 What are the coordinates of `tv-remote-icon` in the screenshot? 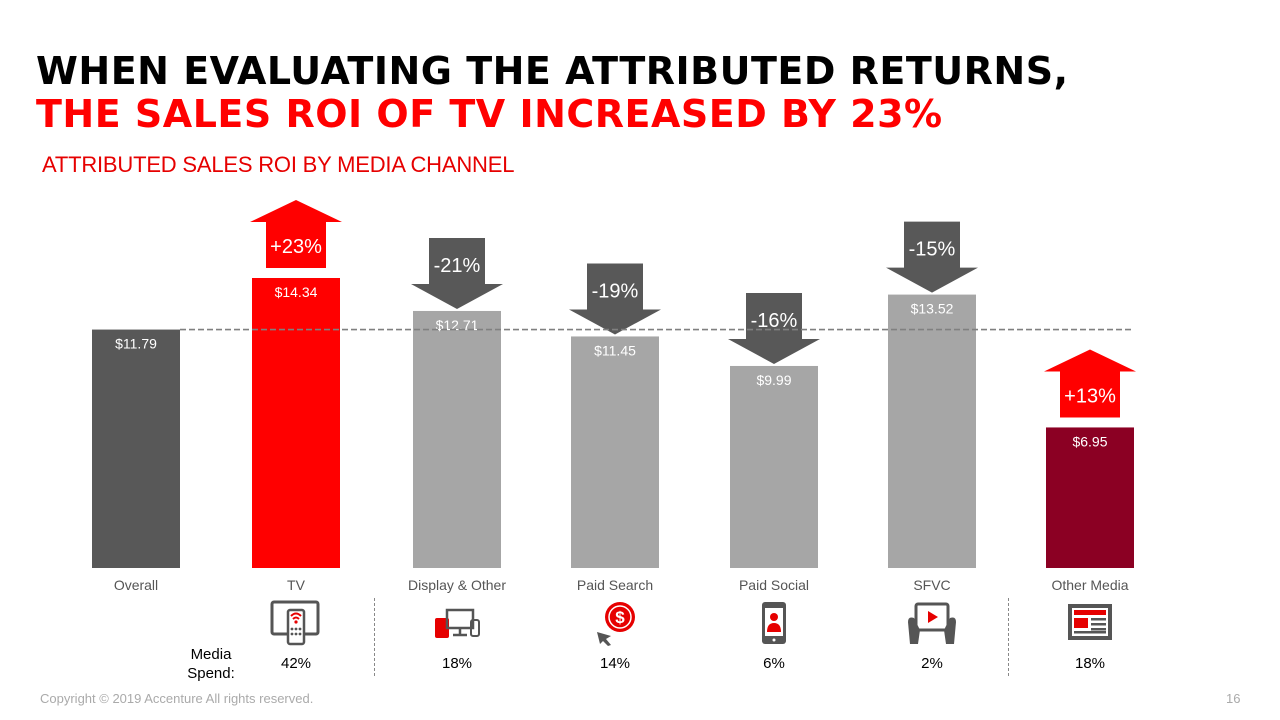 It's located at (296, 623).